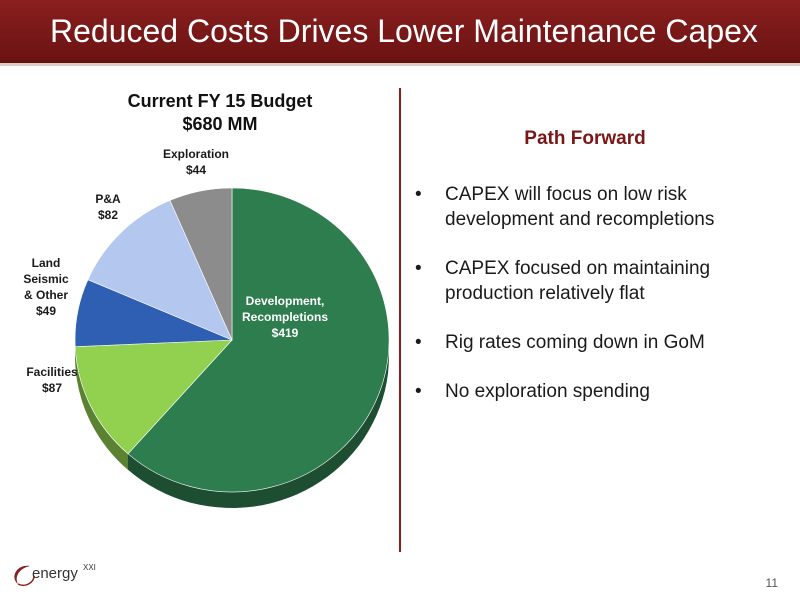 The height and width of the screenshot is (600, 800). I want to click on chart-title: Current FY 15 Budget, so click(220, 101).